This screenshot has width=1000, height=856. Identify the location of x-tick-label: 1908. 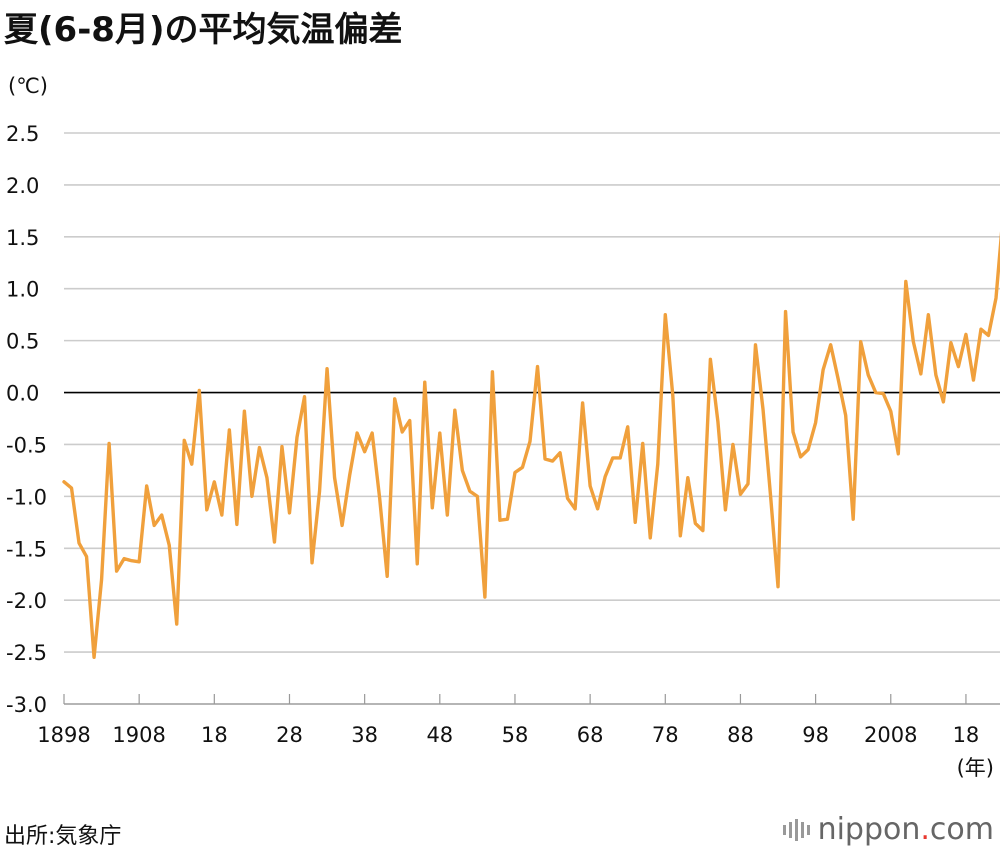
(138, 735).